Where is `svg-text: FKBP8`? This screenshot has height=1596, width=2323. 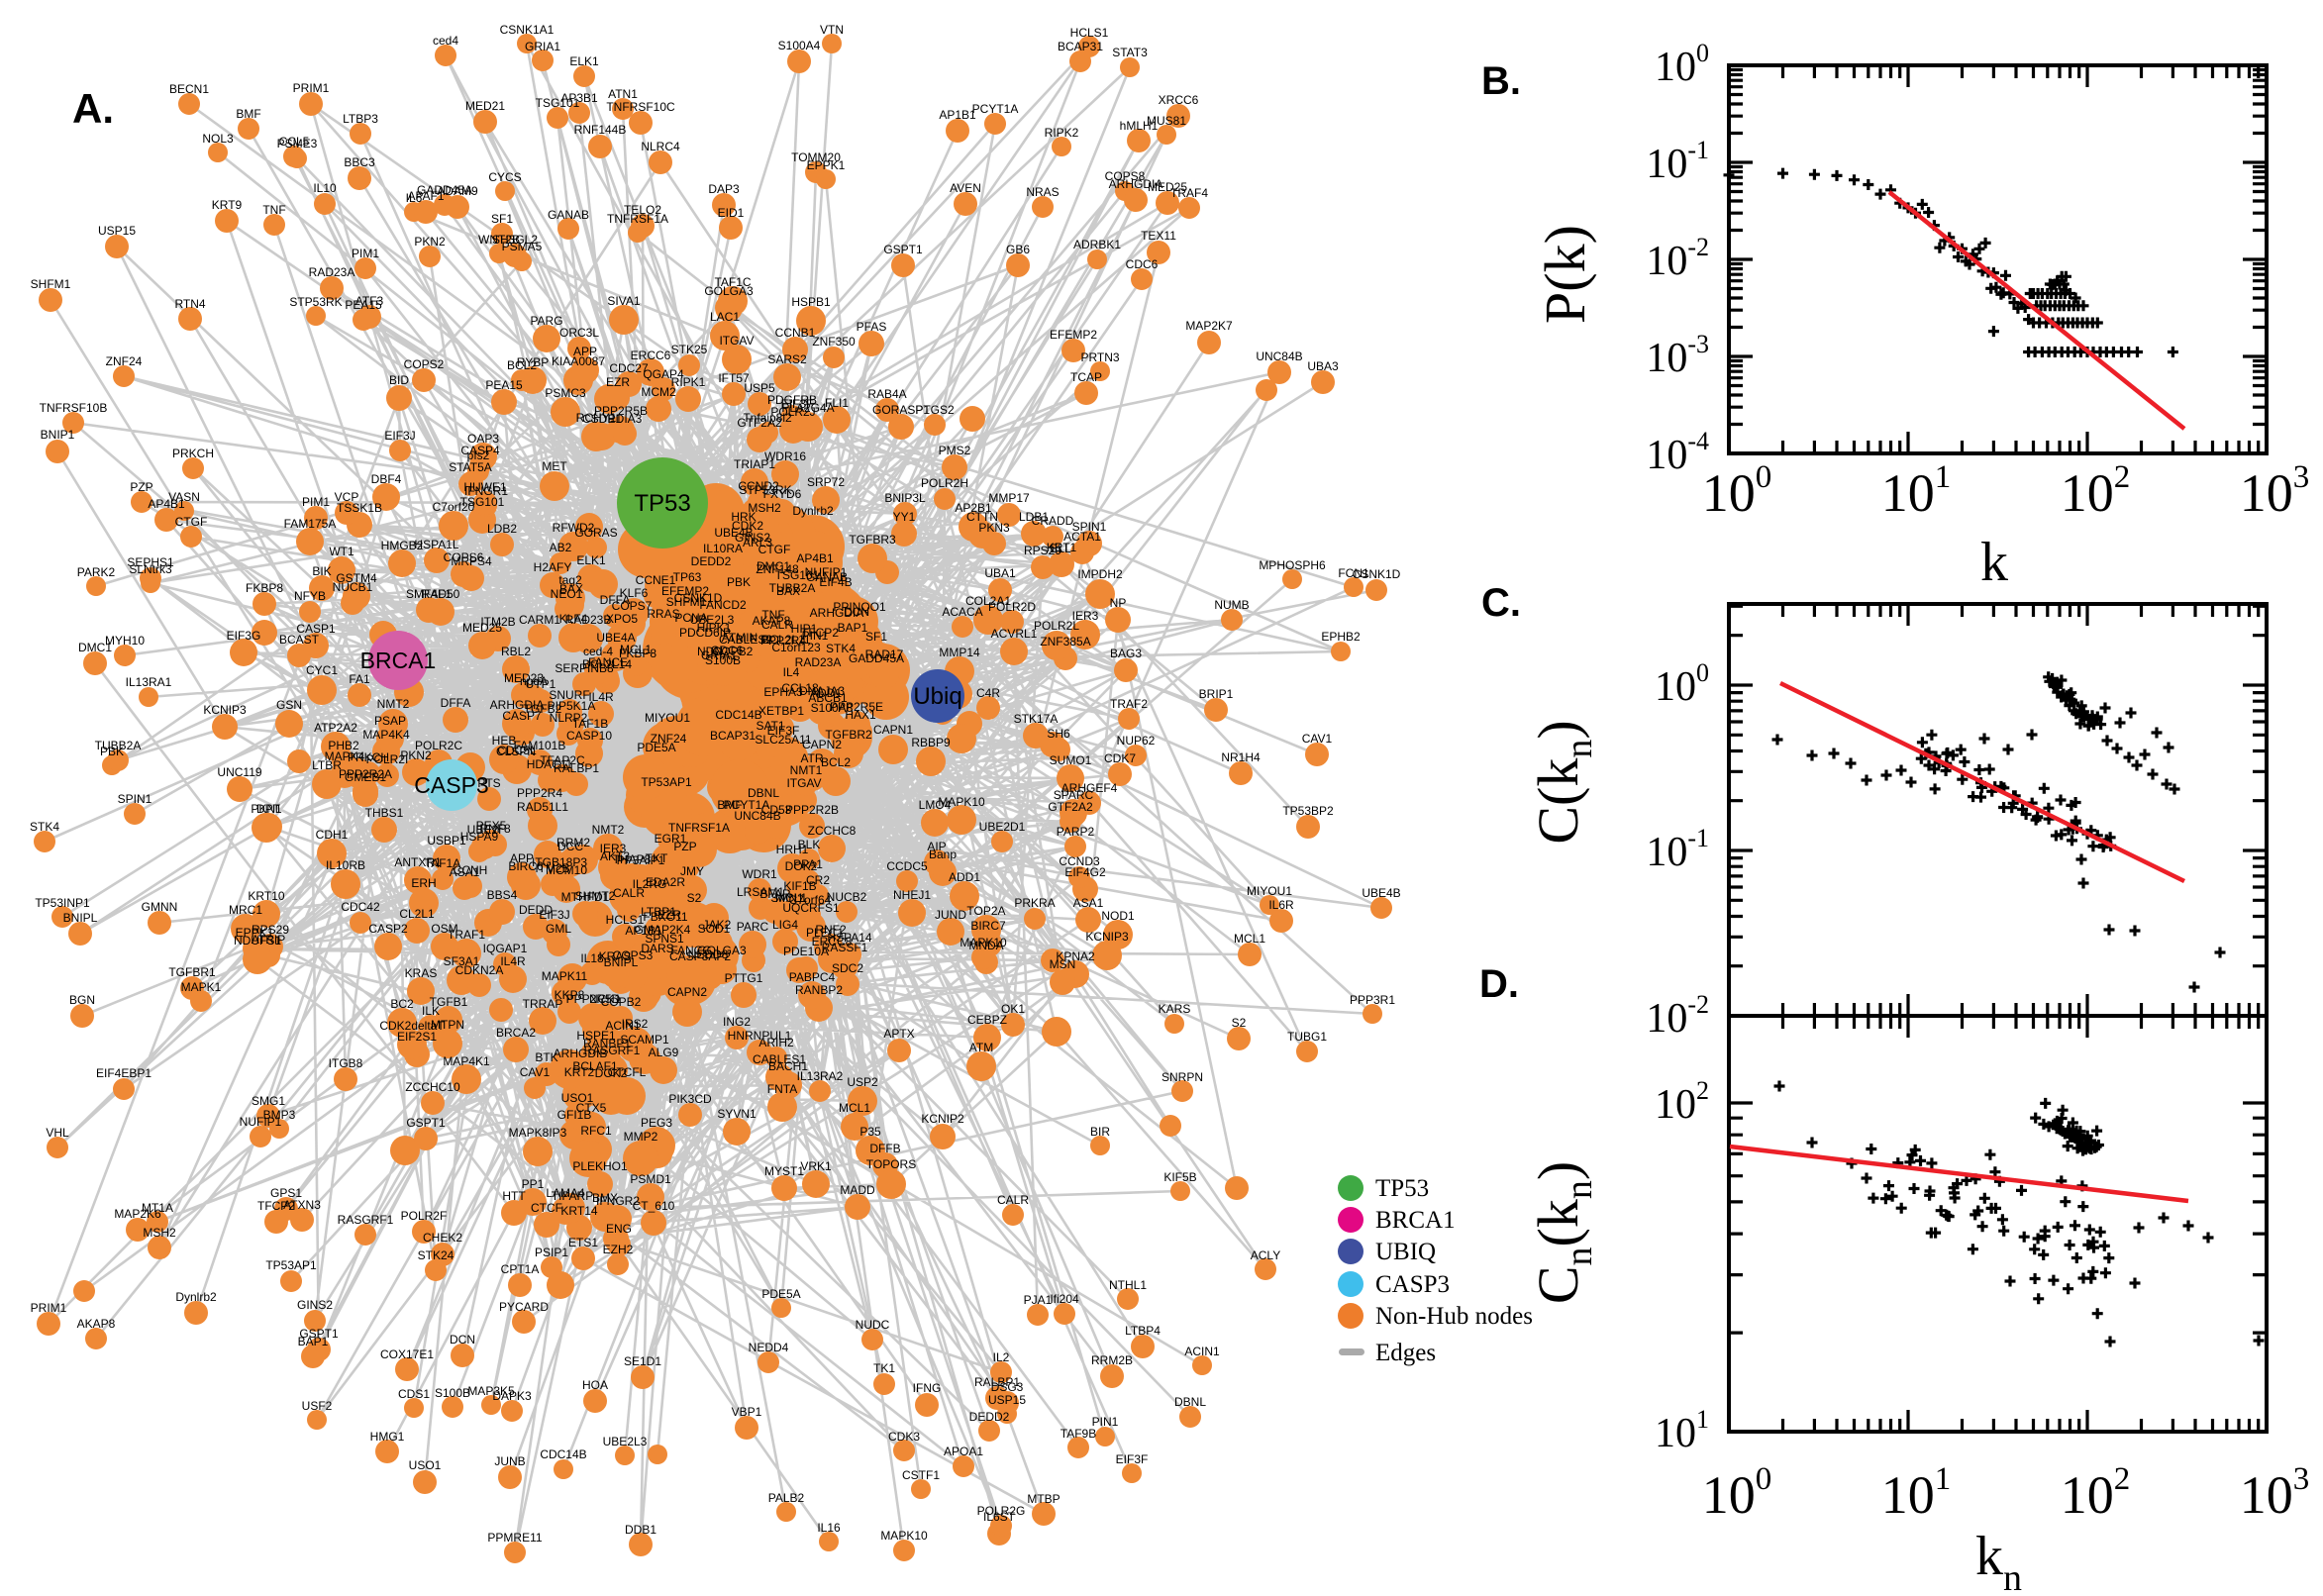 svg-text: FKBP8 is located at coordinates (637, 654).